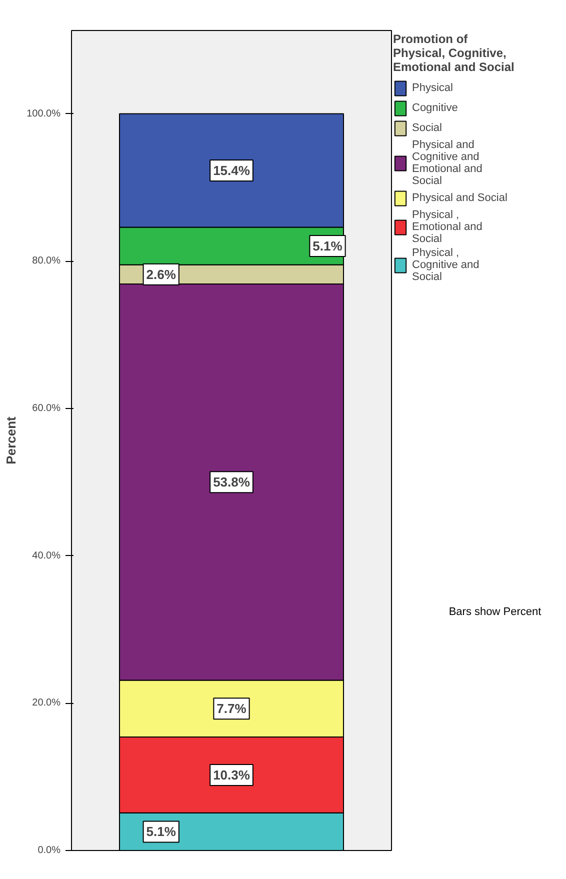 Image resolution: width=566 pixels, height=879 pixels. What do you see at coordinates (161, 274) in the screenshot?
I see `data-label: 2.6%` at bounding box center [161, 274].